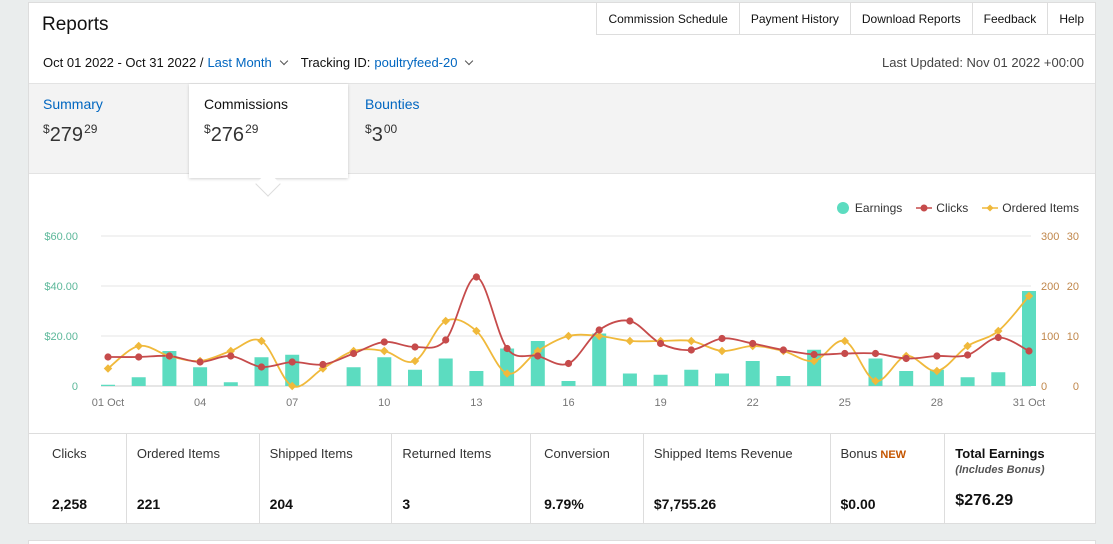 The height and width of the screenshot is (544, 1113). I want to click on tracking-id-dropdown: poultryfeed-20, so click(416, 62).